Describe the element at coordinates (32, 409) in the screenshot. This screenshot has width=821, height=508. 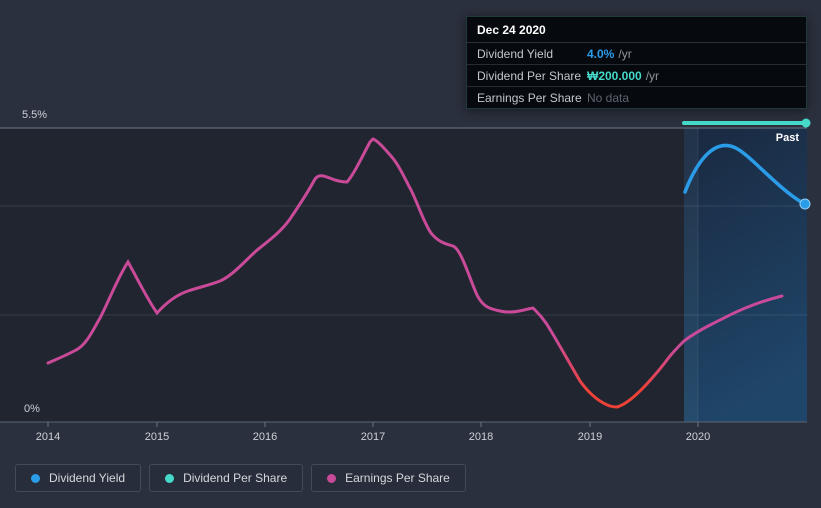
I see `y-axis-bottom-label: 0%` at that location.